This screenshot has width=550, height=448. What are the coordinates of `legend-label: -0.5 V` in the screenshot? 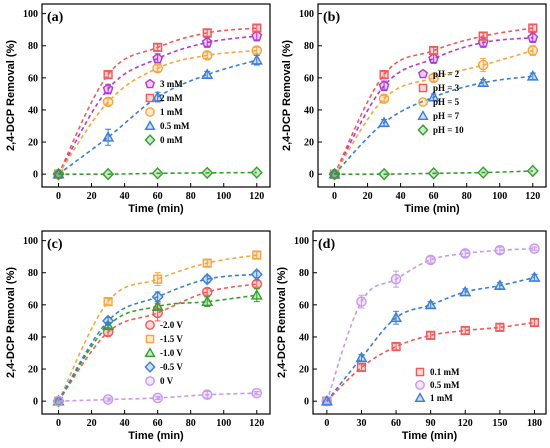 It's located at (171, 367).